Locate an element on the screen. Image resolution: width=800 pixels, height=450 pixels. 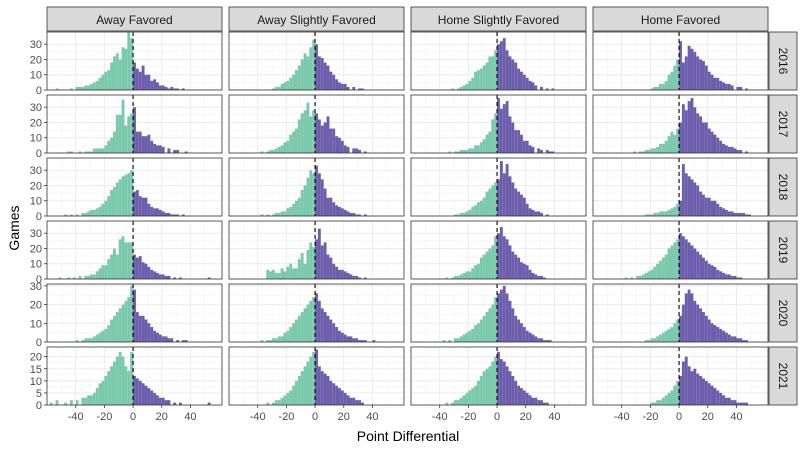
column-strip is located at coordinates (316, 19).